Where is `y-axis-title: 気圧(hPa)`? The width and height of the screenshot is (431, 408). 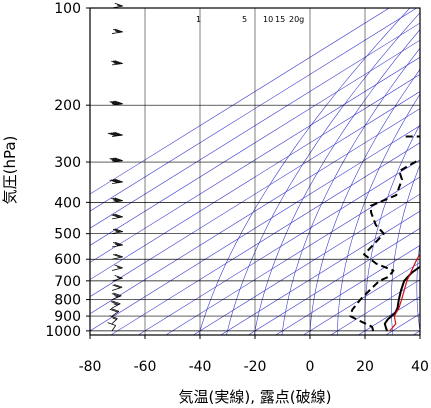
y-axis-title: 気圧(hPa) is located at coordinates (10, 170).